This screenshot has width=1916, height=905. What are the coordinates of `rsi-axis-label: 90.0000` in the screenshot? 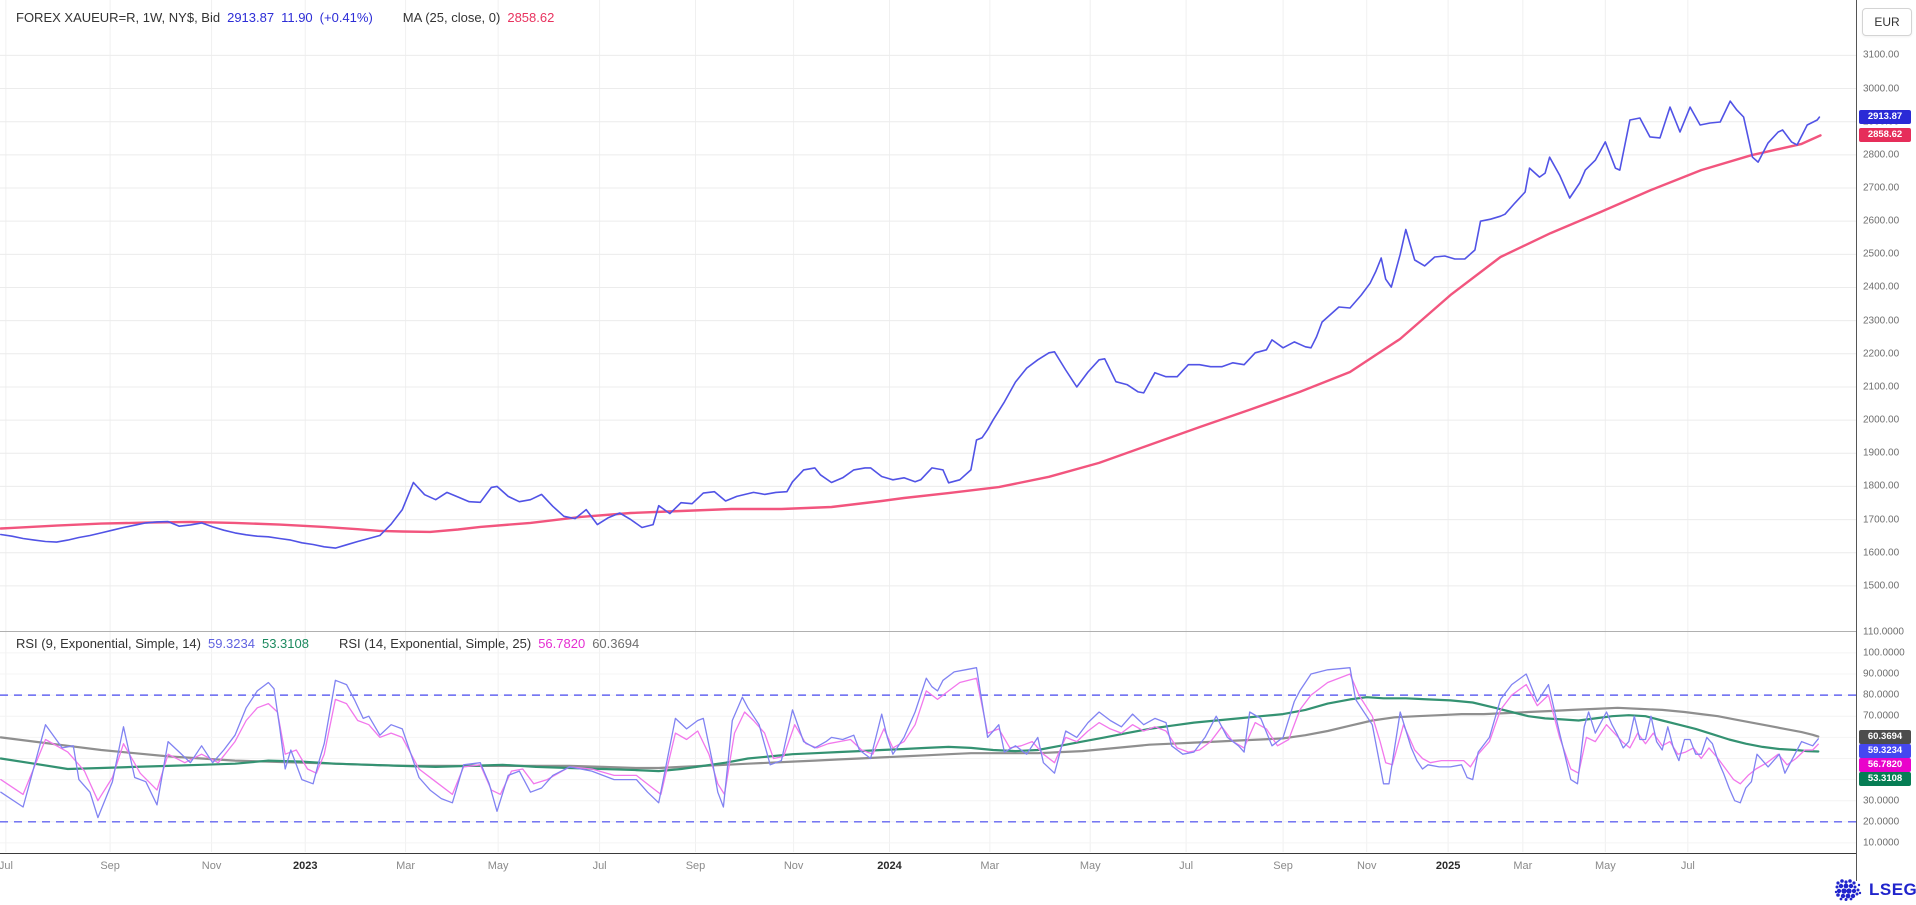 It's located at (1881, 674).